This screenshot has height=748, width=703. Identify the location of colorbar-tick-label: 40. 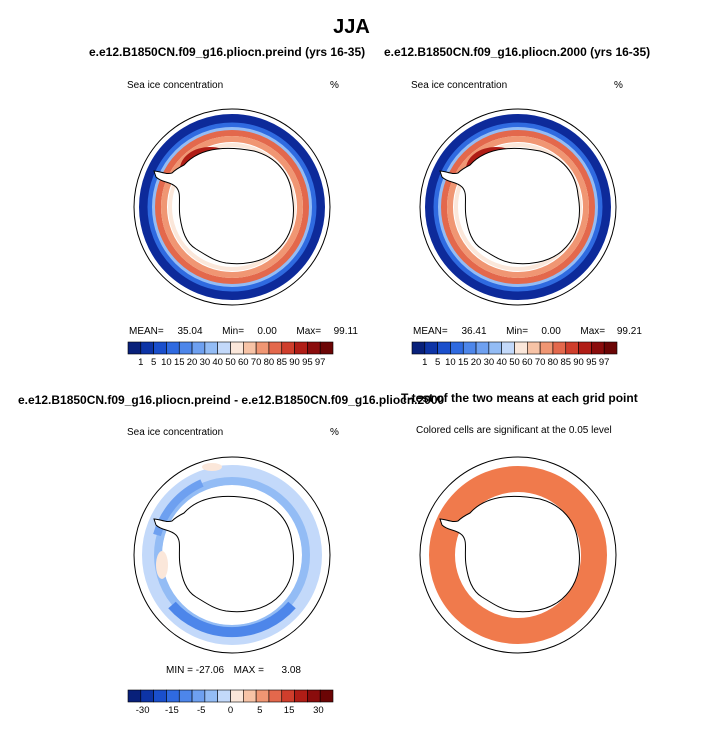
(501, 362).